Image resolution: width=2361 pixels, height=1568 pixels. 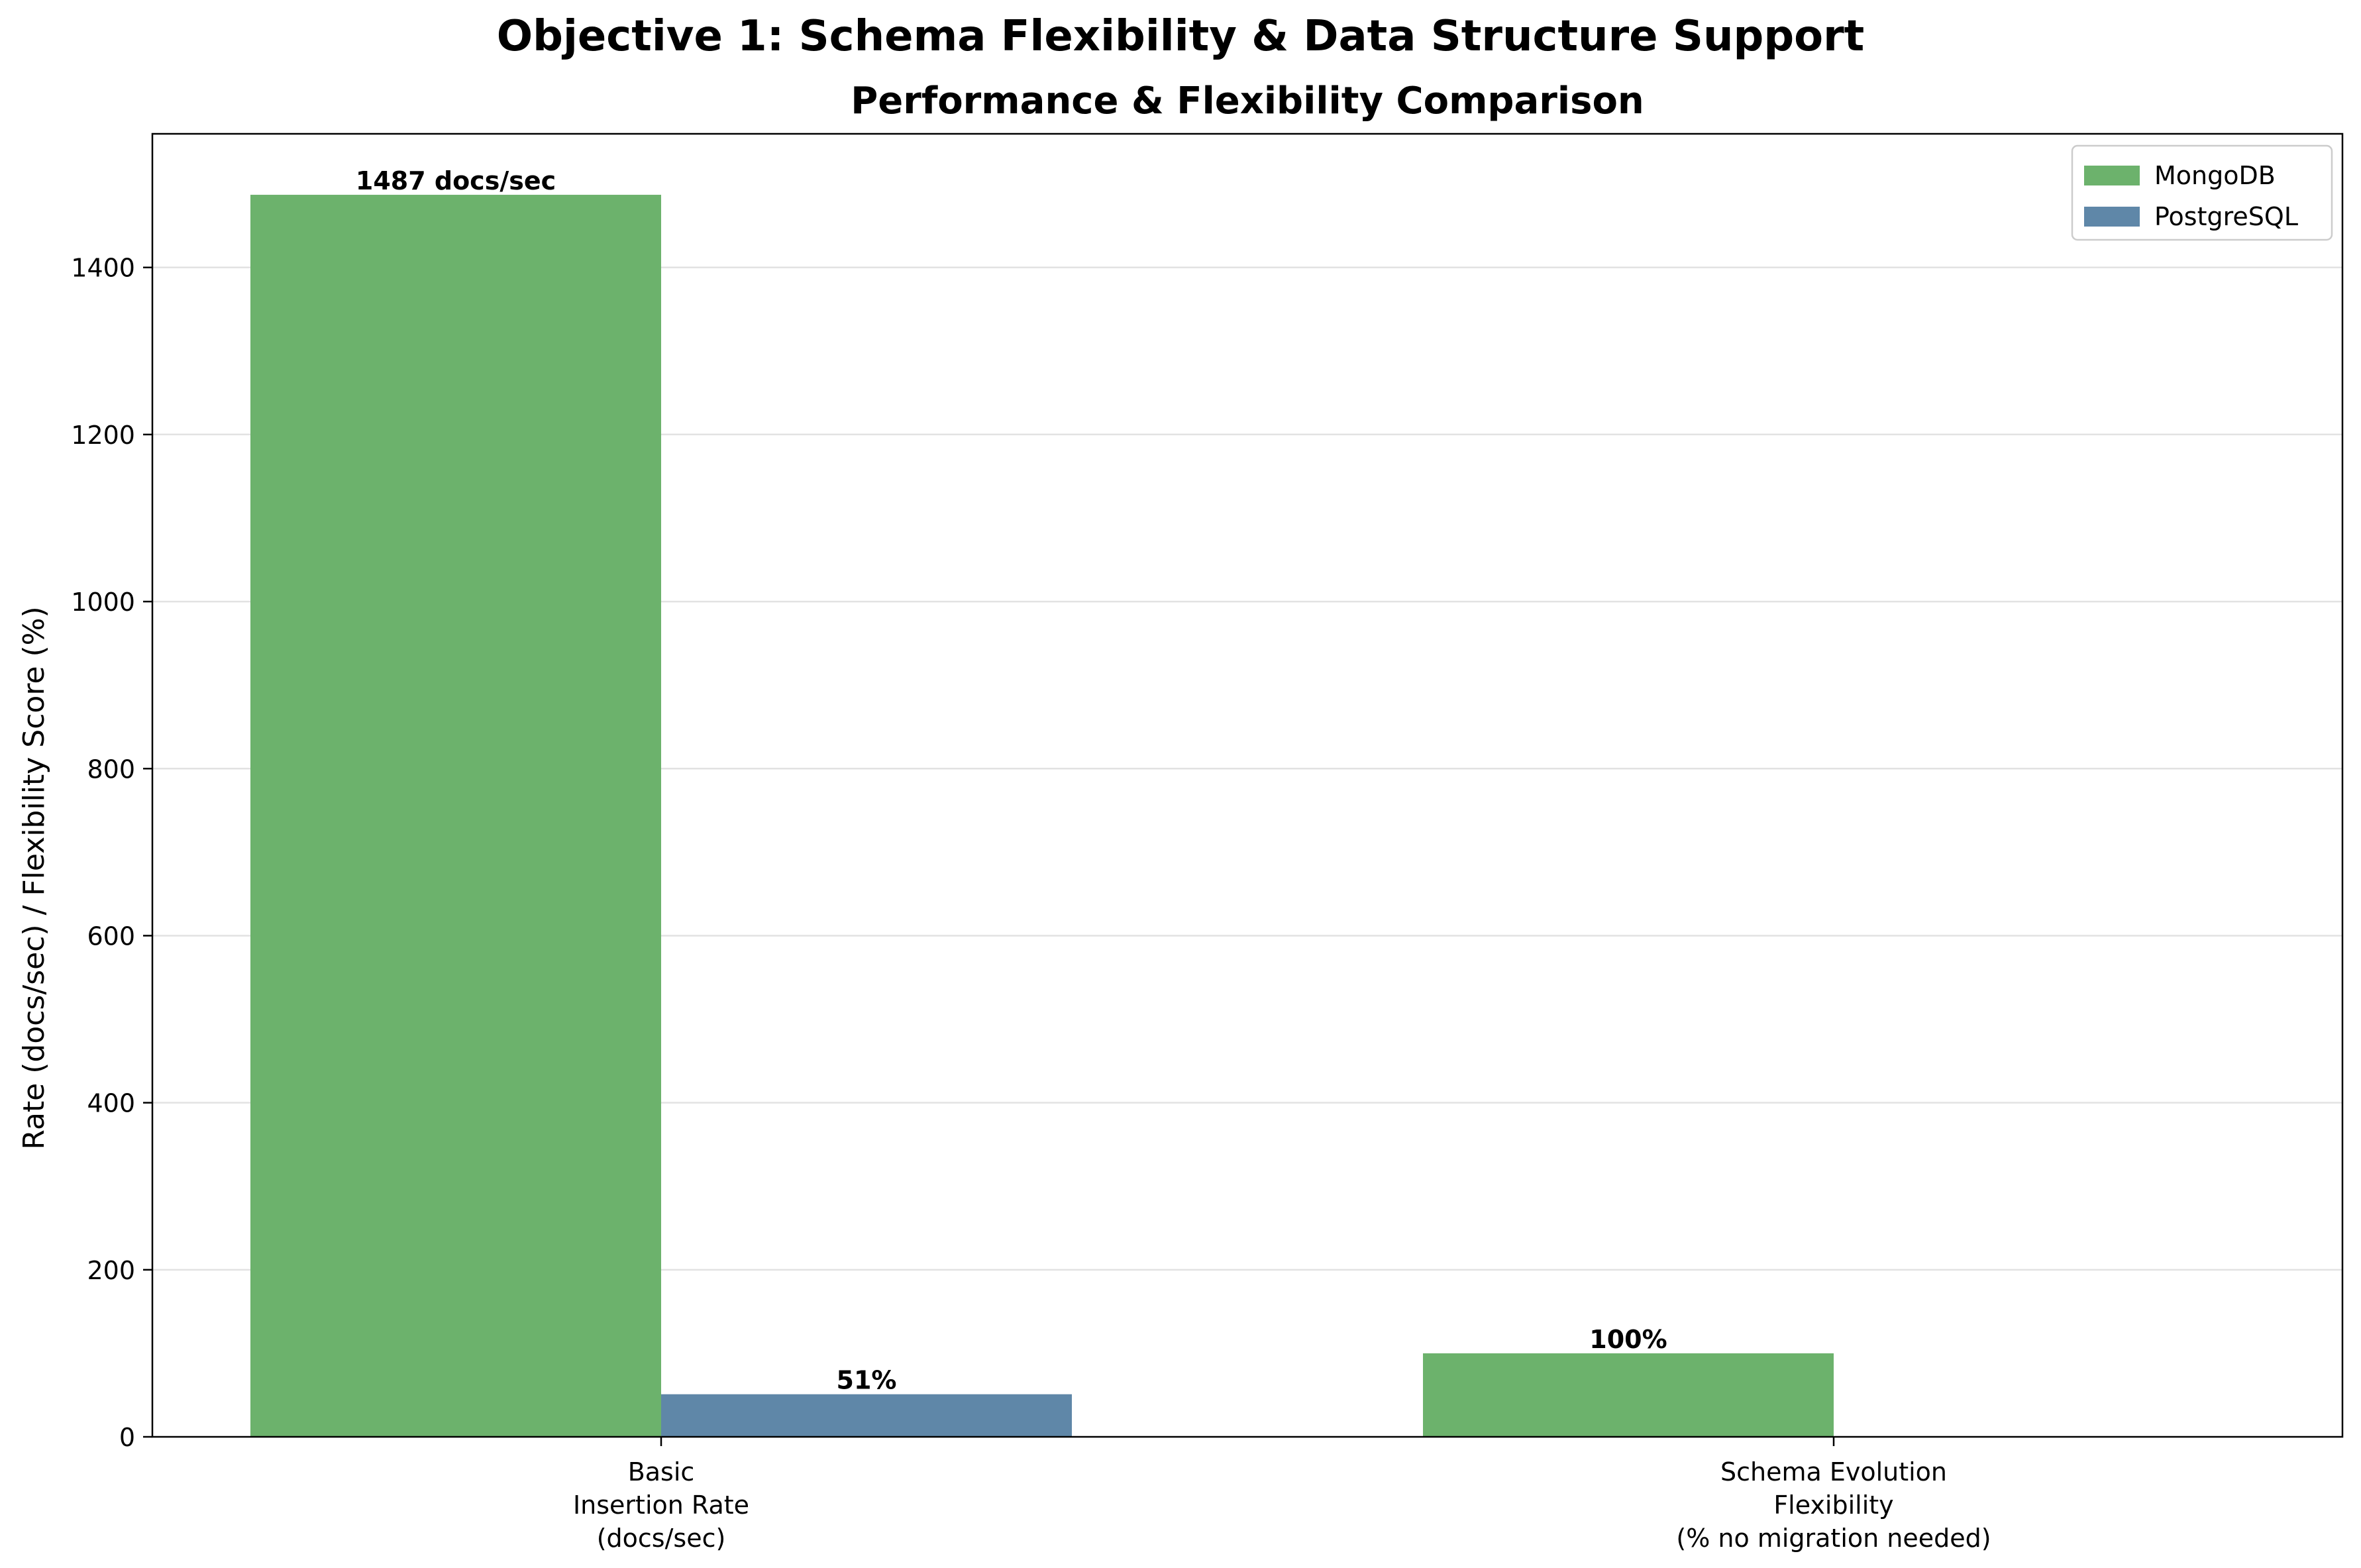 What do you see at coordinates (1833, 1538) in the screenshot?
I see `x-tick-label: (% no migration needed)` at bounding box center [1833, 1538].